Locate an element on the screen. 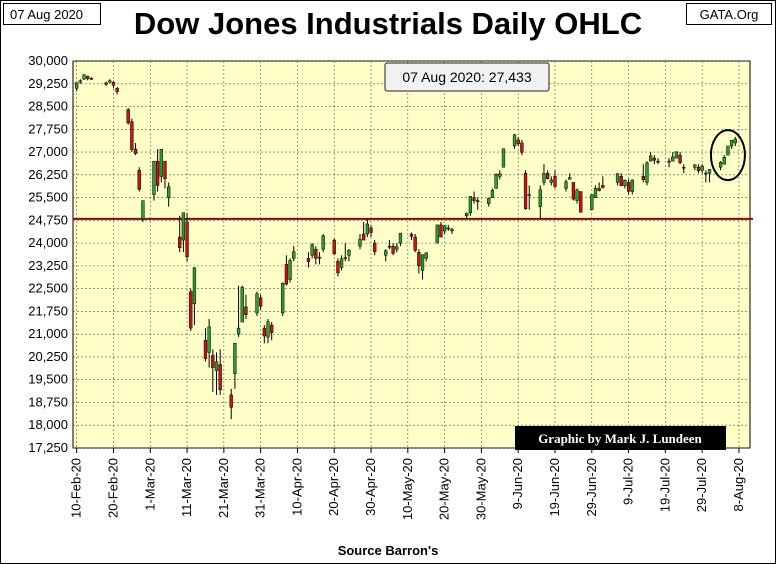 This screenshot has height=564, width=776. x-tick-label: 11-Mar-20 is located at coordinates (186, 487).